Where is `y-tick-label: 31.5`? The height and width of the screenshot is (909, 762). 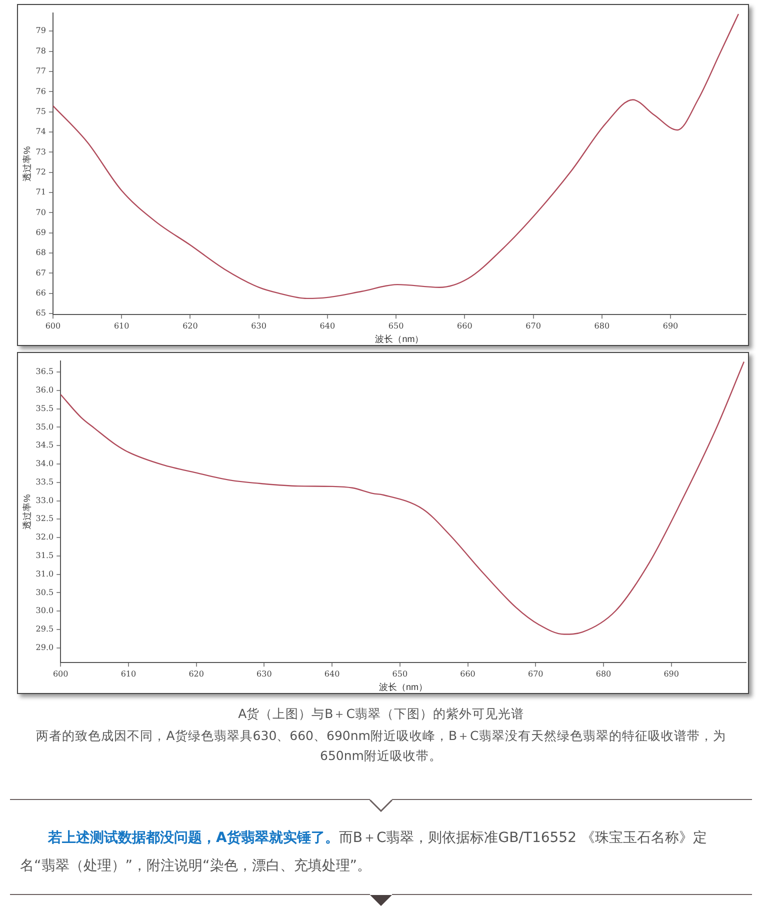 y-tick-label: 31.5 is located at coordinates (45, 555).